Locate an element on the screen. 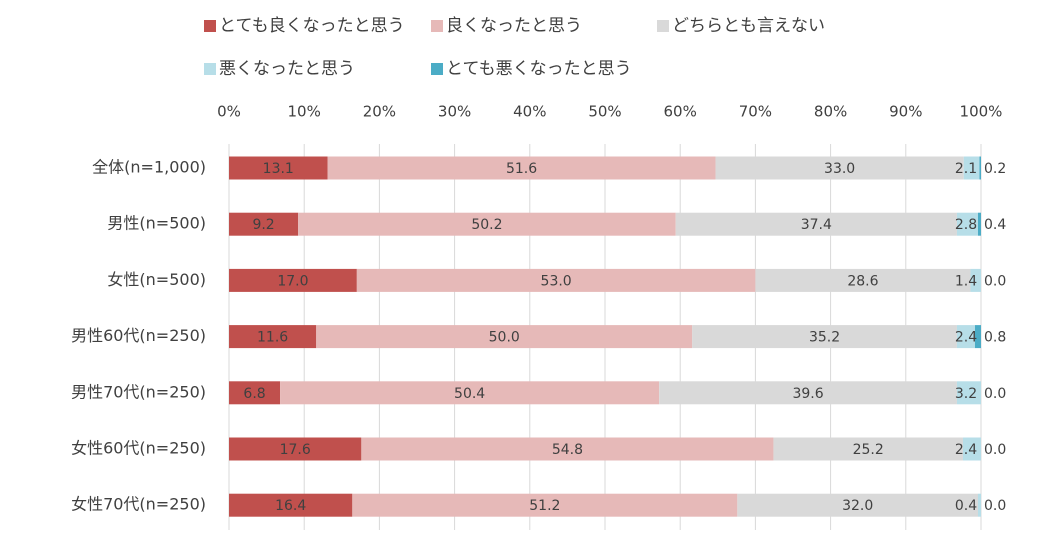  data-label: 32.0 is located at coordinates (857, 506).